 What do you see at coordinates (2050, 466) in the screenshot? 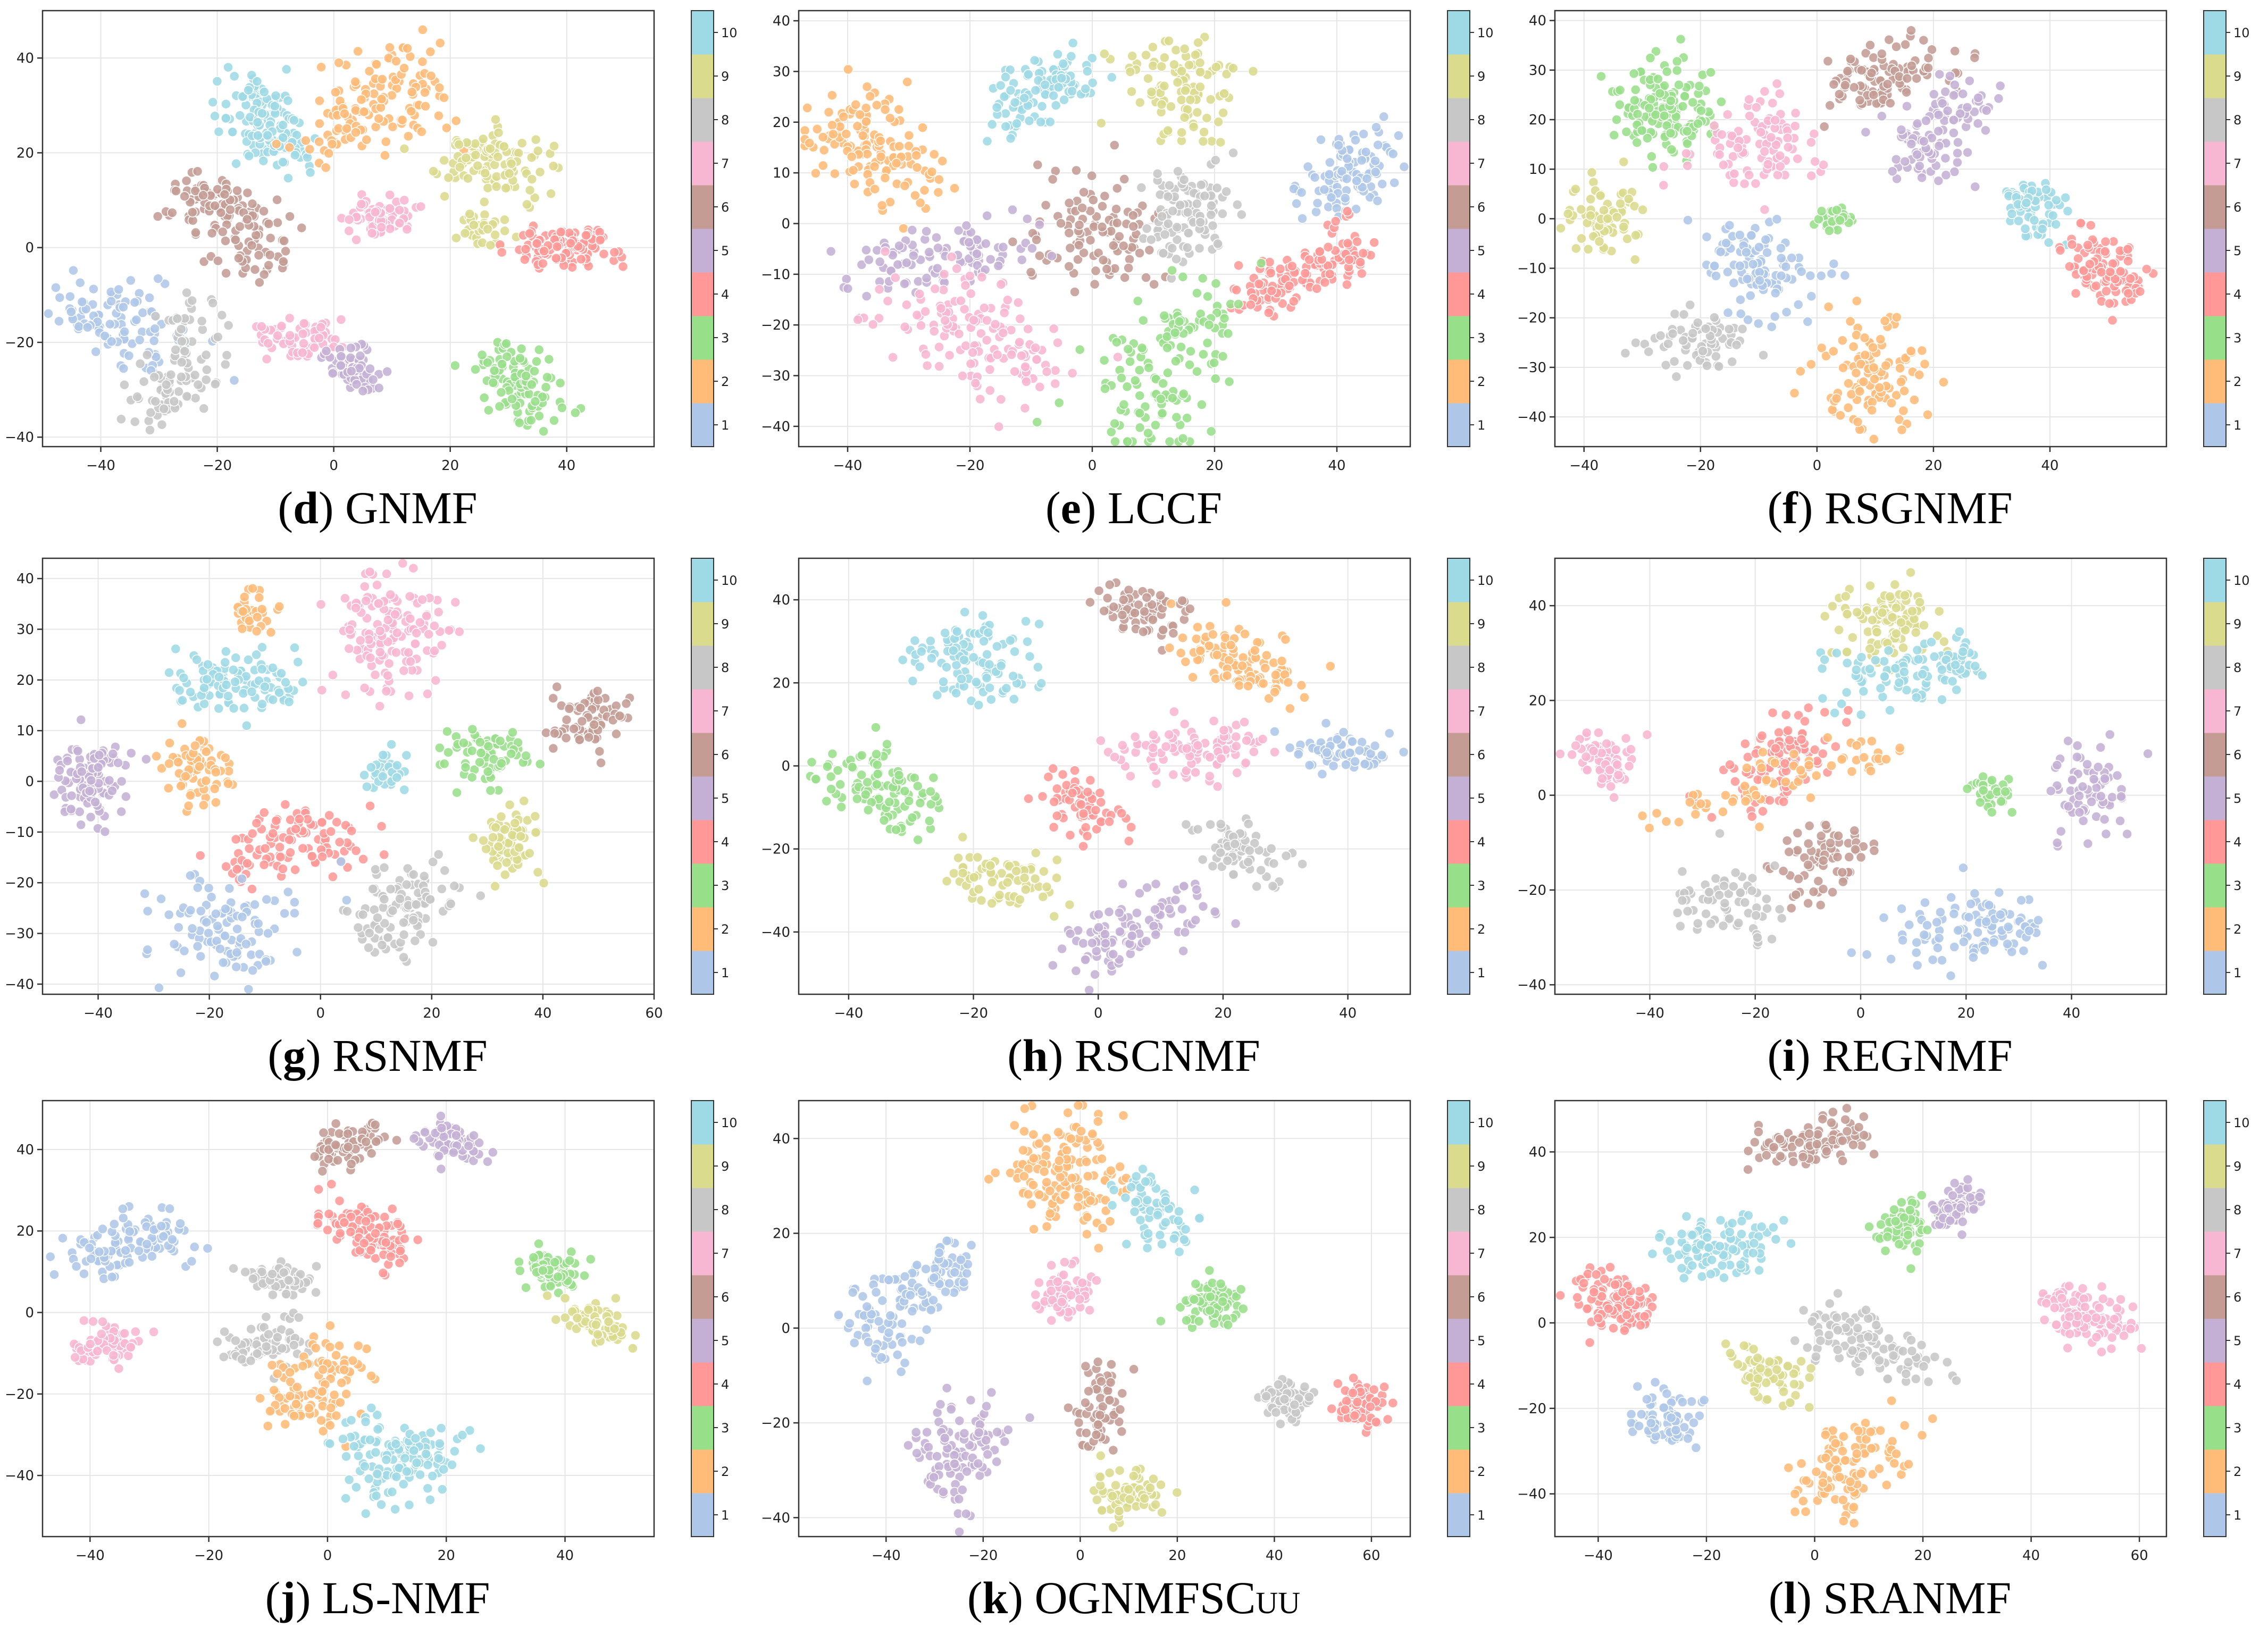
I see `x-tick-label: 40` at bounding box center [2050, 466].